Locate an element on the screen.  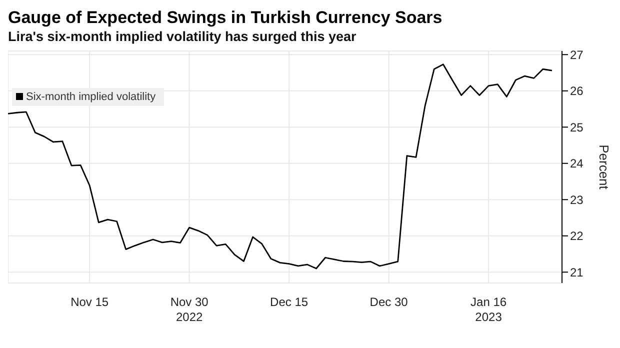
y-tick-label: 23 is located at coordinates (577, 199).